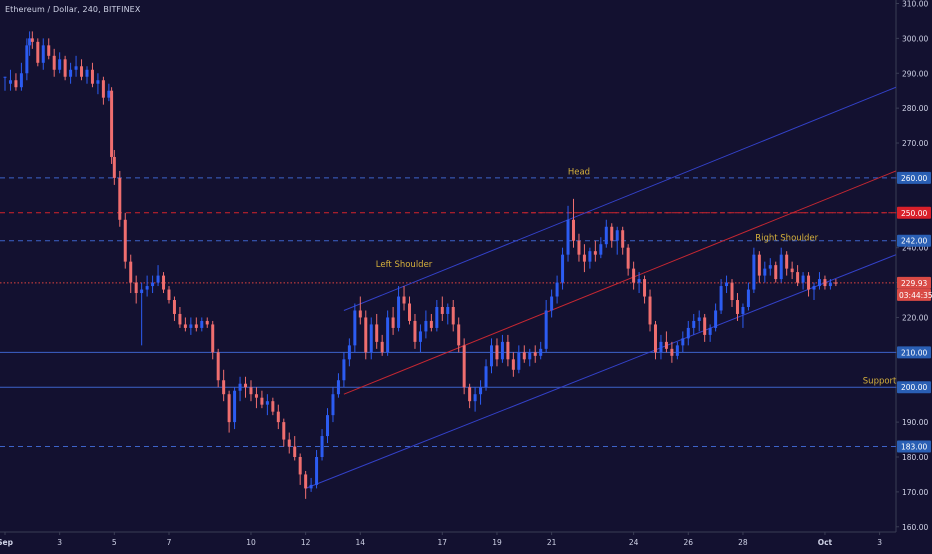 The width and height of the screenshot is (932, 554). Describe the element at coordinates (880, 382) in the screenshot. I see `annotation-label: Support` at that location.